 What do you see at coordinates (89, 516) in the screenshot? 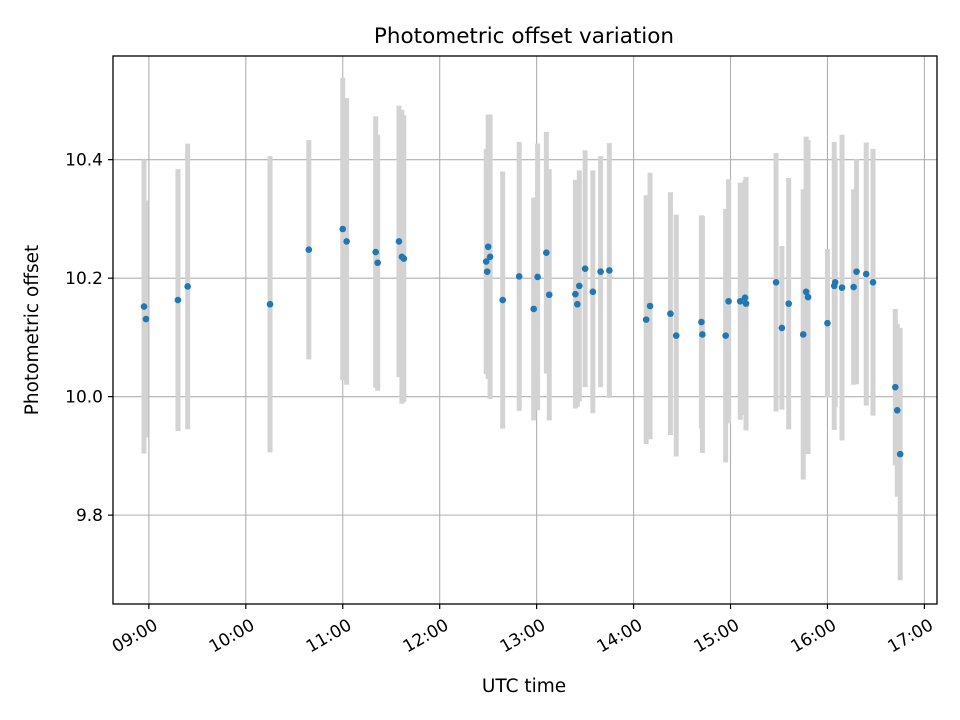
I see `y-tick-label: 9.8` at bounding box center [89, 516].